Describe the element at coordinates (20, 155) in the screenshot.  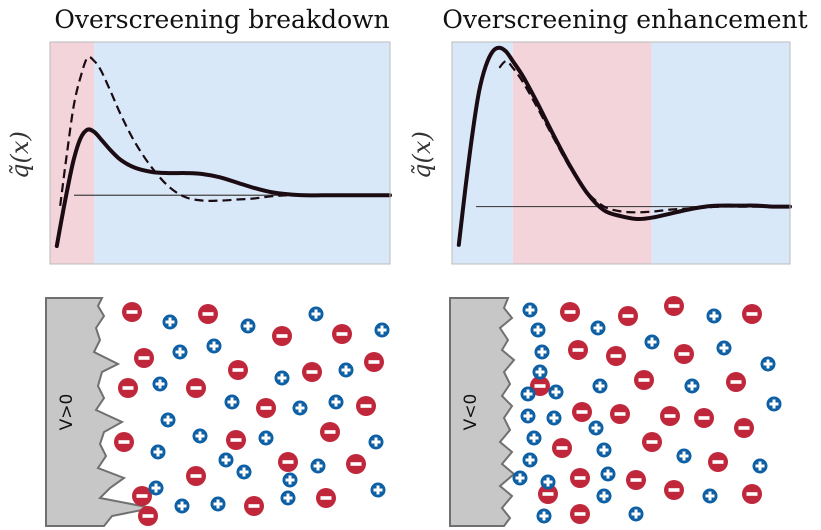
I see `y-axis-label-left: q̃(x)` at that location.